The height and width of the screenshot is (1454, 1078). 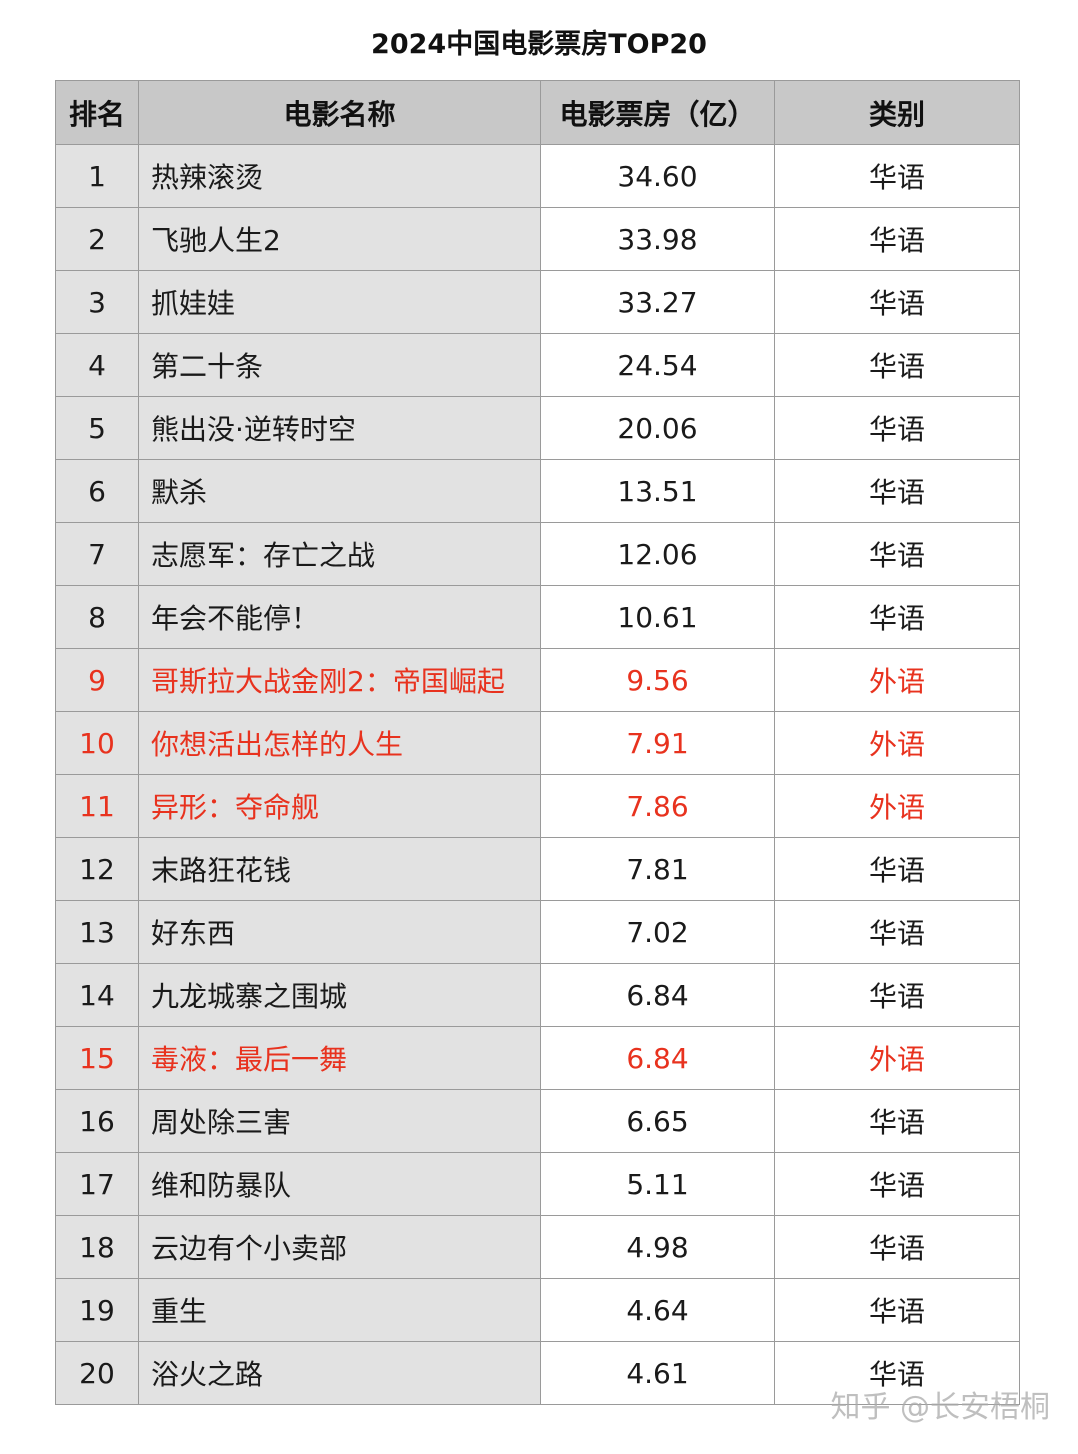 I want to click on movie-title: 热辣滚烫, so click(x=339, y=176).